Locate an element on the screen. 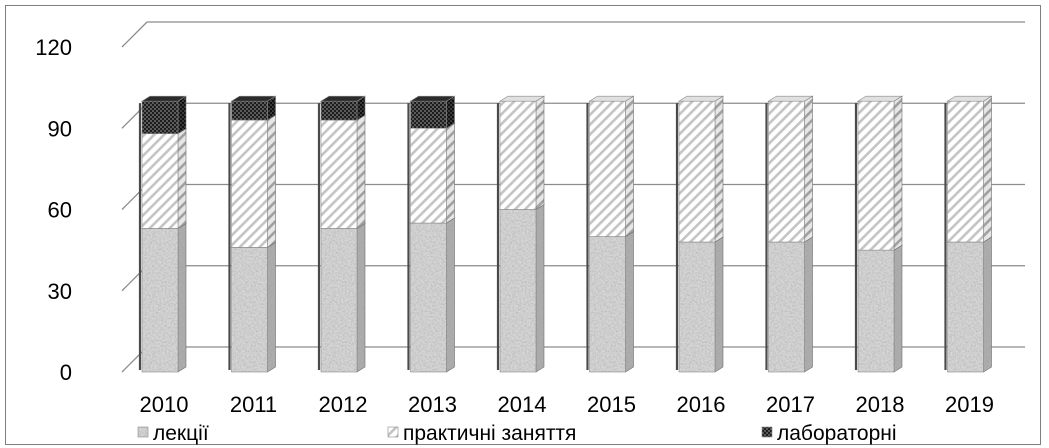  bar-stack-2010 is located at coordinates (163, 234).